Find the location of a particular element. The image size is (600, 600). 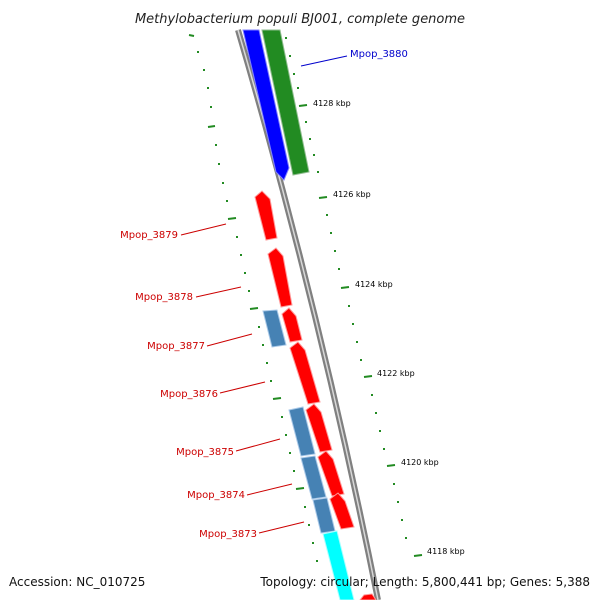

gene-feature-green is located at coordinates (285, 102).